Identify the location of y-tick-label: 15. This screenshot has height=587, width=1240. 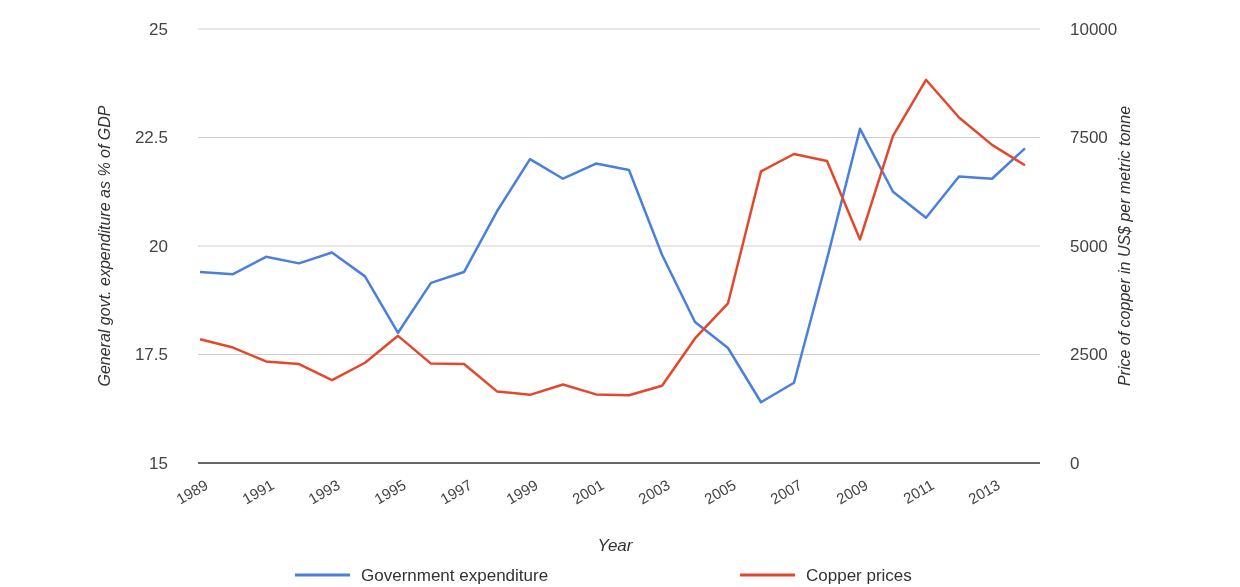
(158, 463).